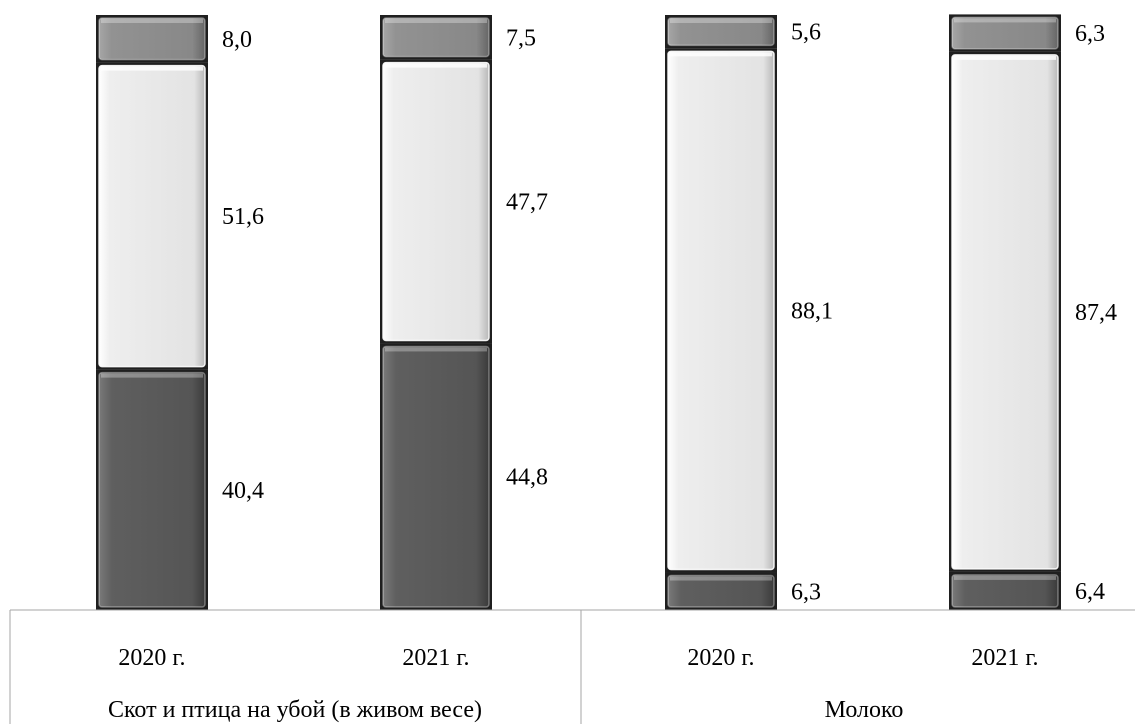 This screenshot has height=724, width=1135. Describe the element at coordinates (527, 203) in the screenshot. I see `data-label: 47,7` at that location.